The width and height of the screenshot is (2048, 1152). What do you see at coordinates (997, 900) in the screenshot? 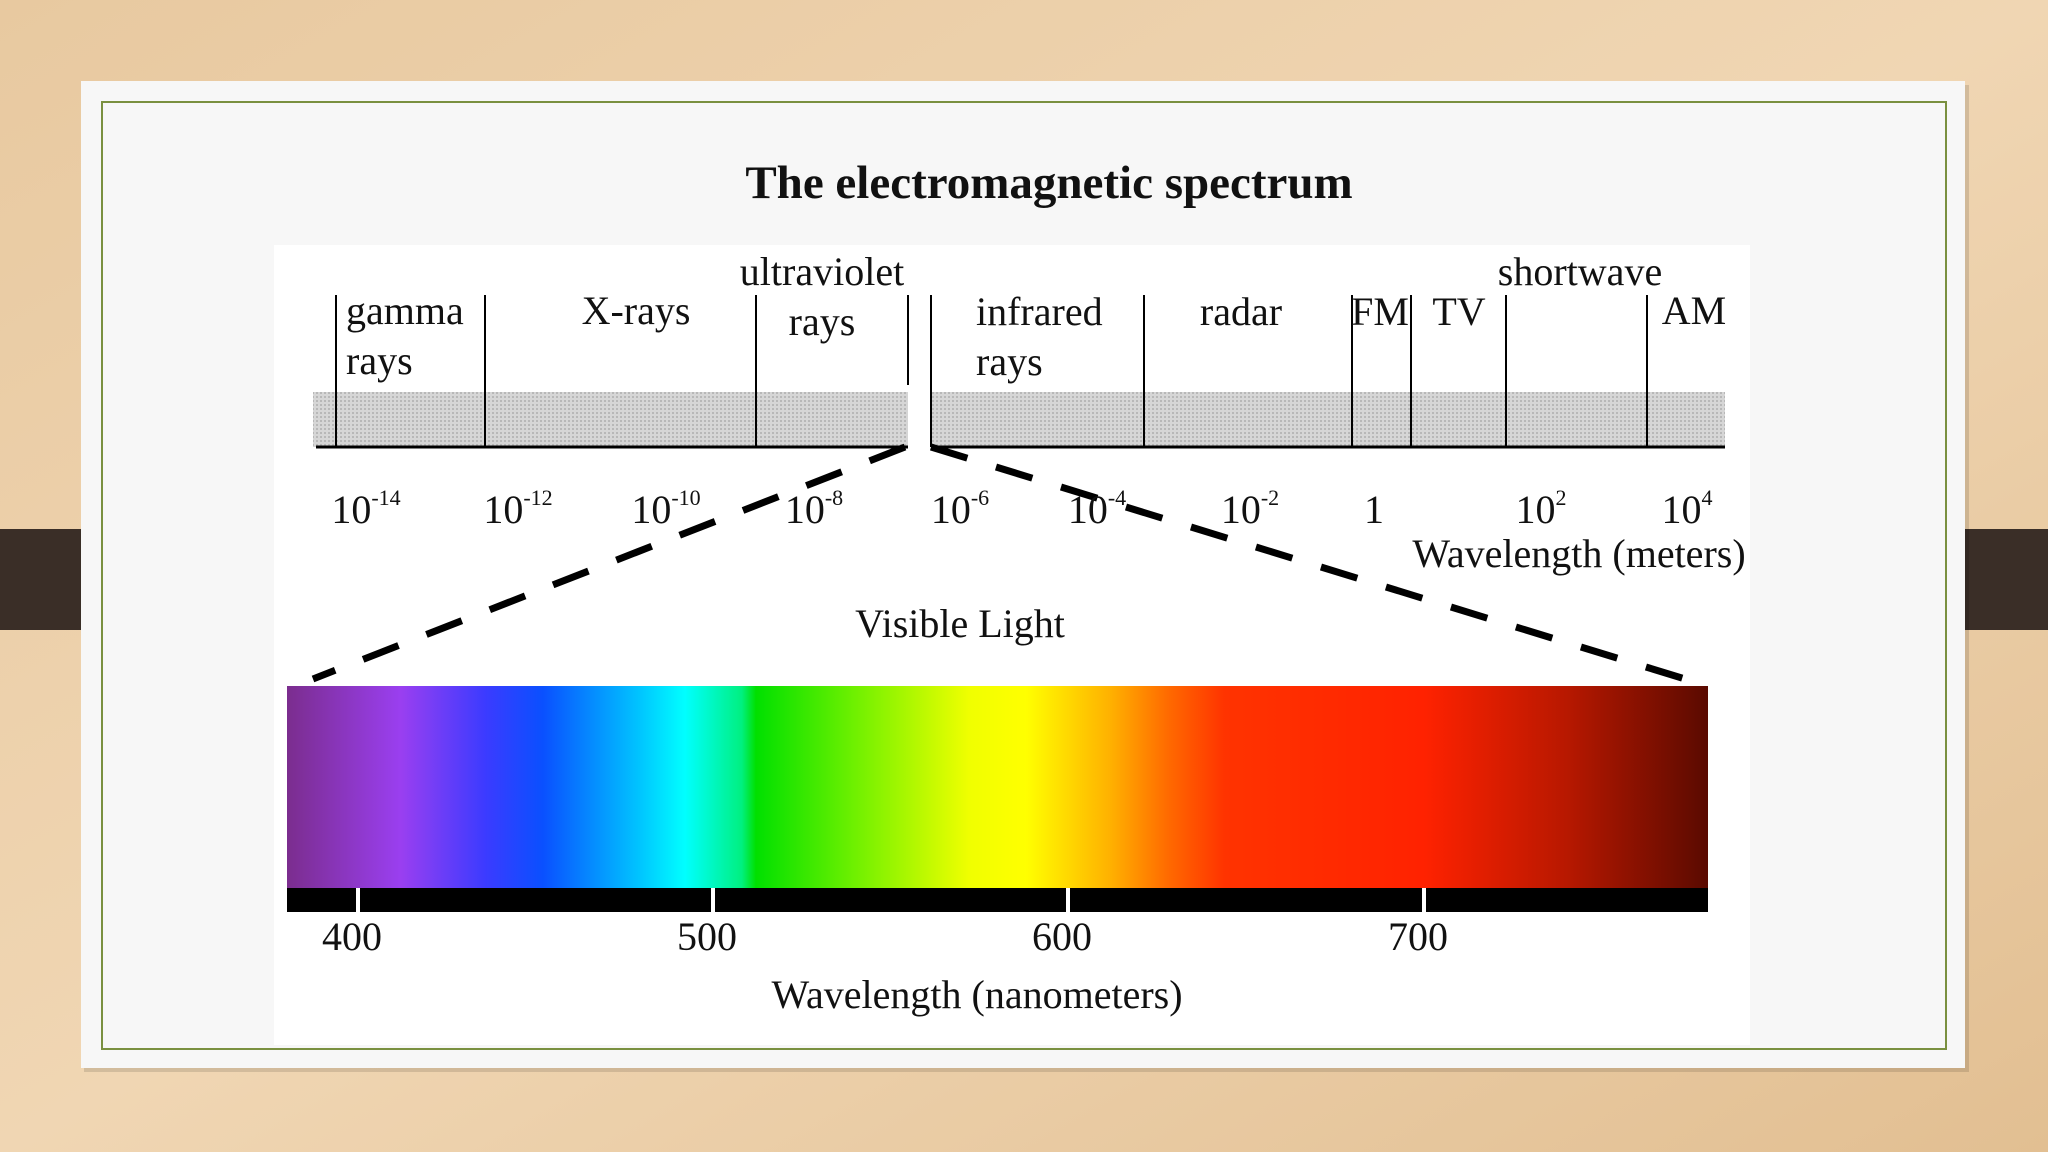
I see `nm-scale-bar` at bounding box center [997, 900].